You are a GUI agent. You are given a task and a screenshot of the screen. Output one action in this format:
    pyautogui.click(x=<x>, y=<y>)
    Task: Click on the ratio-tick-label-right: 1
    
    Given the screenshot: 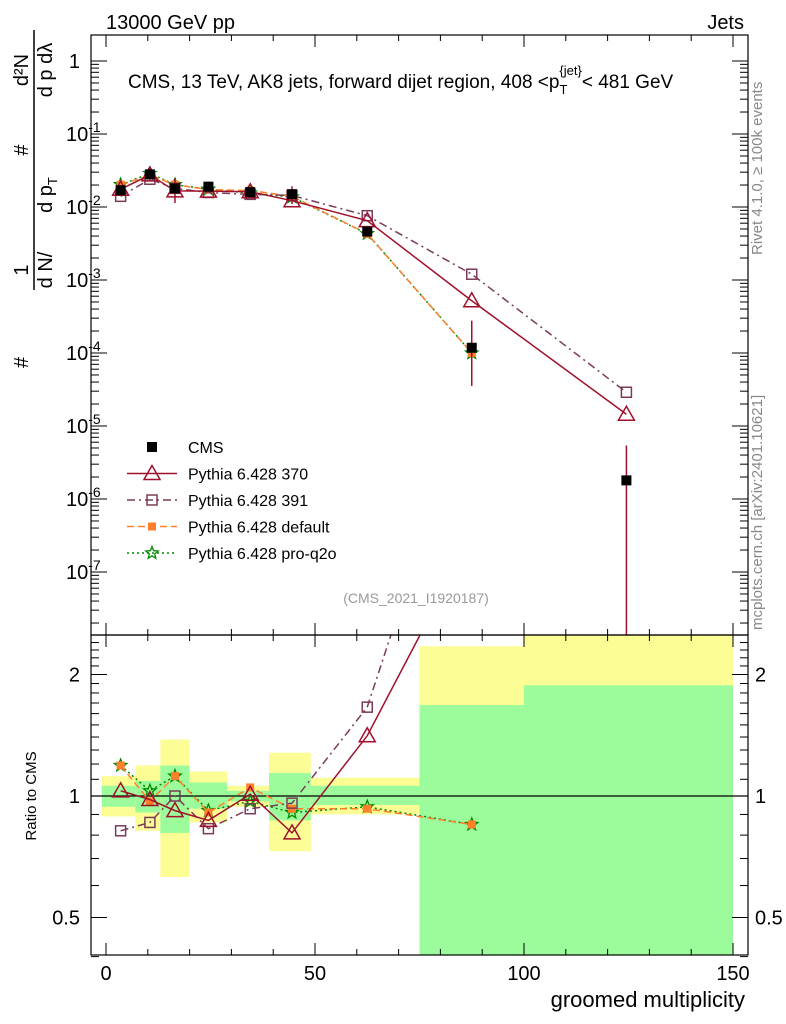 What is the action you would take?
    pyautogui.click(x=760, y=797)
    